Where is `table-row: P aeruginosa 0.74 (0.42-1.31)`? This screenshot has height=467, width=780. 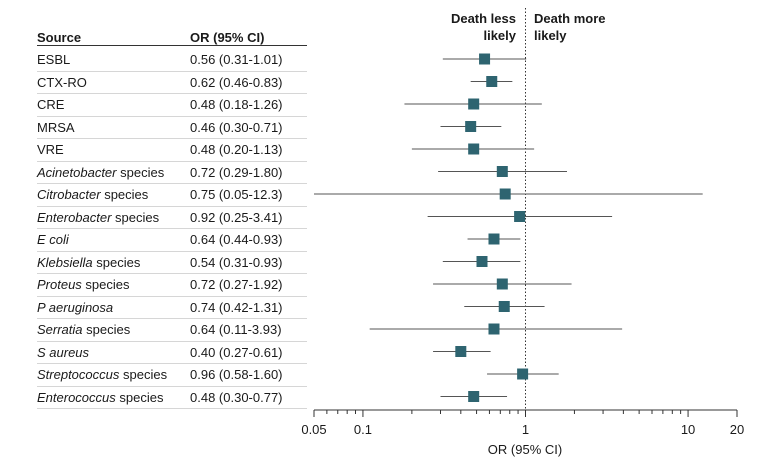 table-row: P aeruginosa 0.74 (0.42-1.31) is located at coordinates (160, 307).